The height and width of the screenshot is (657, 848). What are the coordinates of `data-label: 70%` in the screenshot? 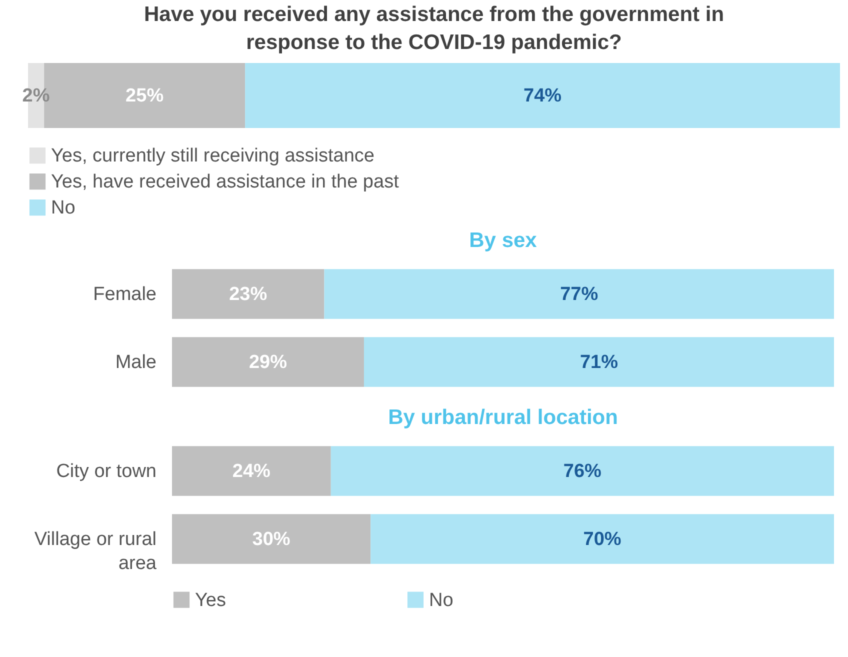 It's located at (602, 539).